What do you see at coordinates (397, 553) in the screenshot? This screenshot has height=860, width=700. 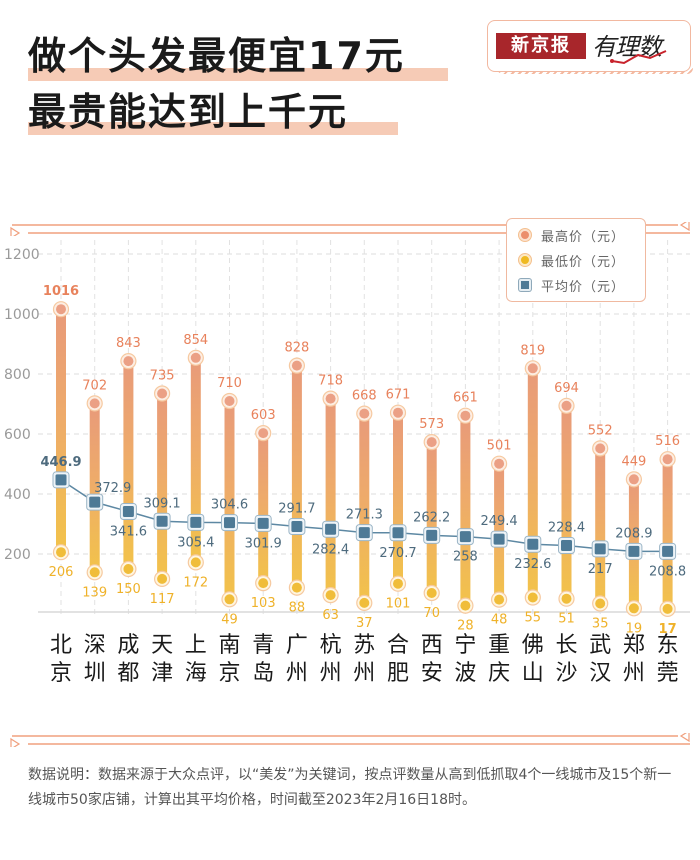 I see `avg-value-label: 270.7` at bounding box center [397, 553].